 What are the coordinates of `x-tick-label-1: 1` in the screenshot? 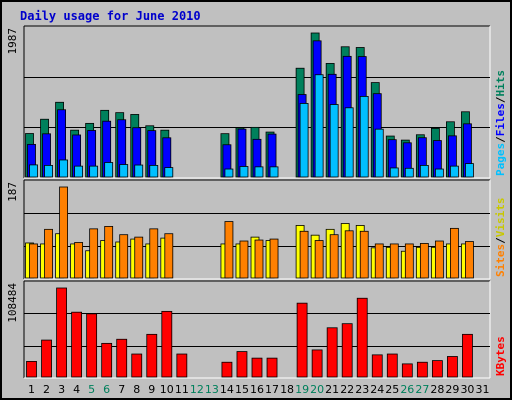 It's located at (31, 389).